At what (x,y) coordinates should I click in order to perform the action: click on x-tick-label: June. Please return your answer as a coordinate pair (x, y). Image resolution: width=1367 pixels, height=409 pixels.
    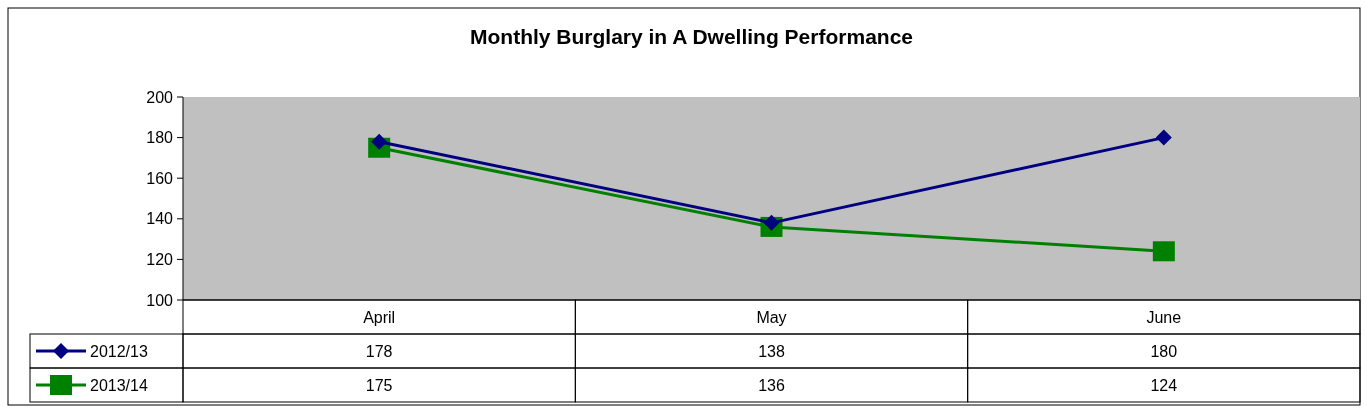
    Looking at the image, I should click on (1164, 317).